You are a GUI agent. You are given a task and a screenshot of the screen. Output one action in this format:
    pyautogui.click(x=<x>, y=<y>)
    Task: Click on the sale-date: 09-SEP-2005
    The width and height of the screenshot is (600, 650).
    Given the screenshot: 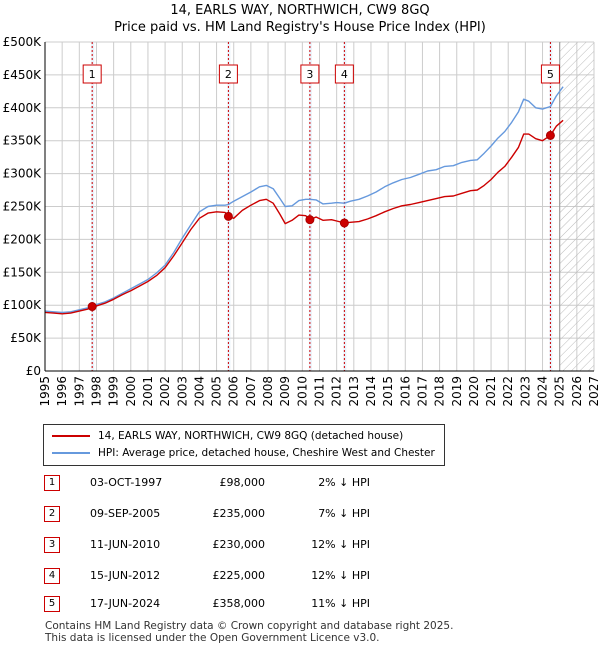 What is the action you would take?
    pyautogui.click(x=125, y=513)
    